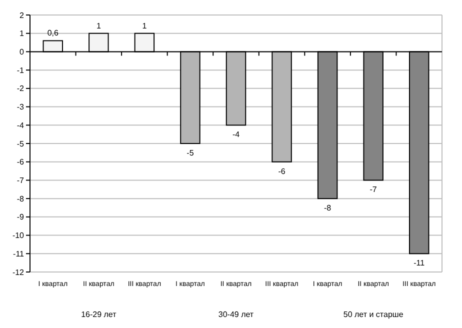 The image size is (462, 328). What do you see at coordinates (22, 52) in the screenshot?
I see `y-tick-label: 0` at bounding box center [22, 52].